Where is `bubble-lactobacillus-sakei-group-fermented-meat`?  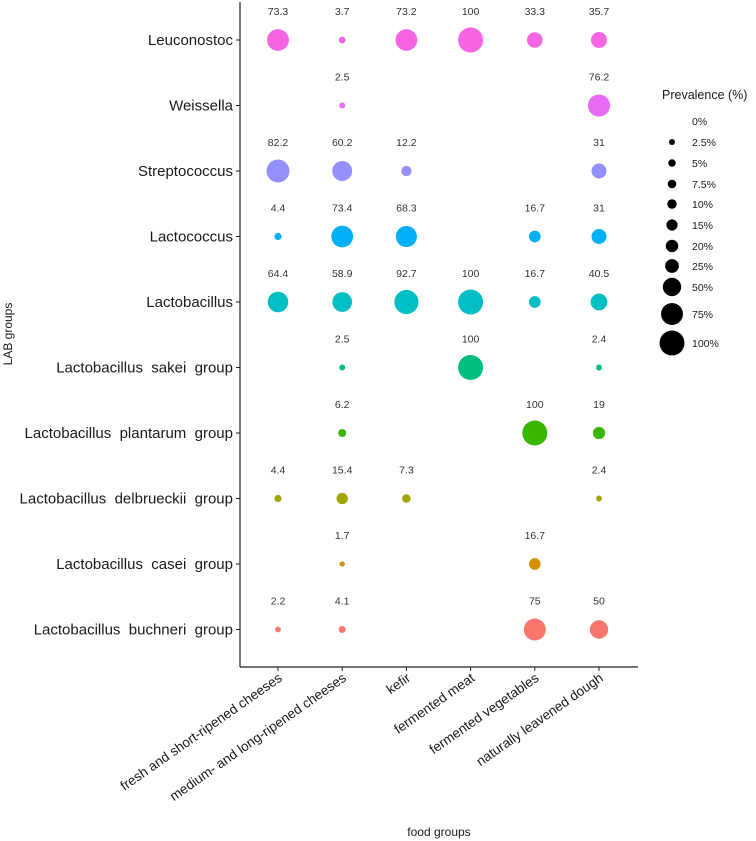
bubble-lactobacillus-sakei-group-fermented-meat is located at coordinates (471, 367).